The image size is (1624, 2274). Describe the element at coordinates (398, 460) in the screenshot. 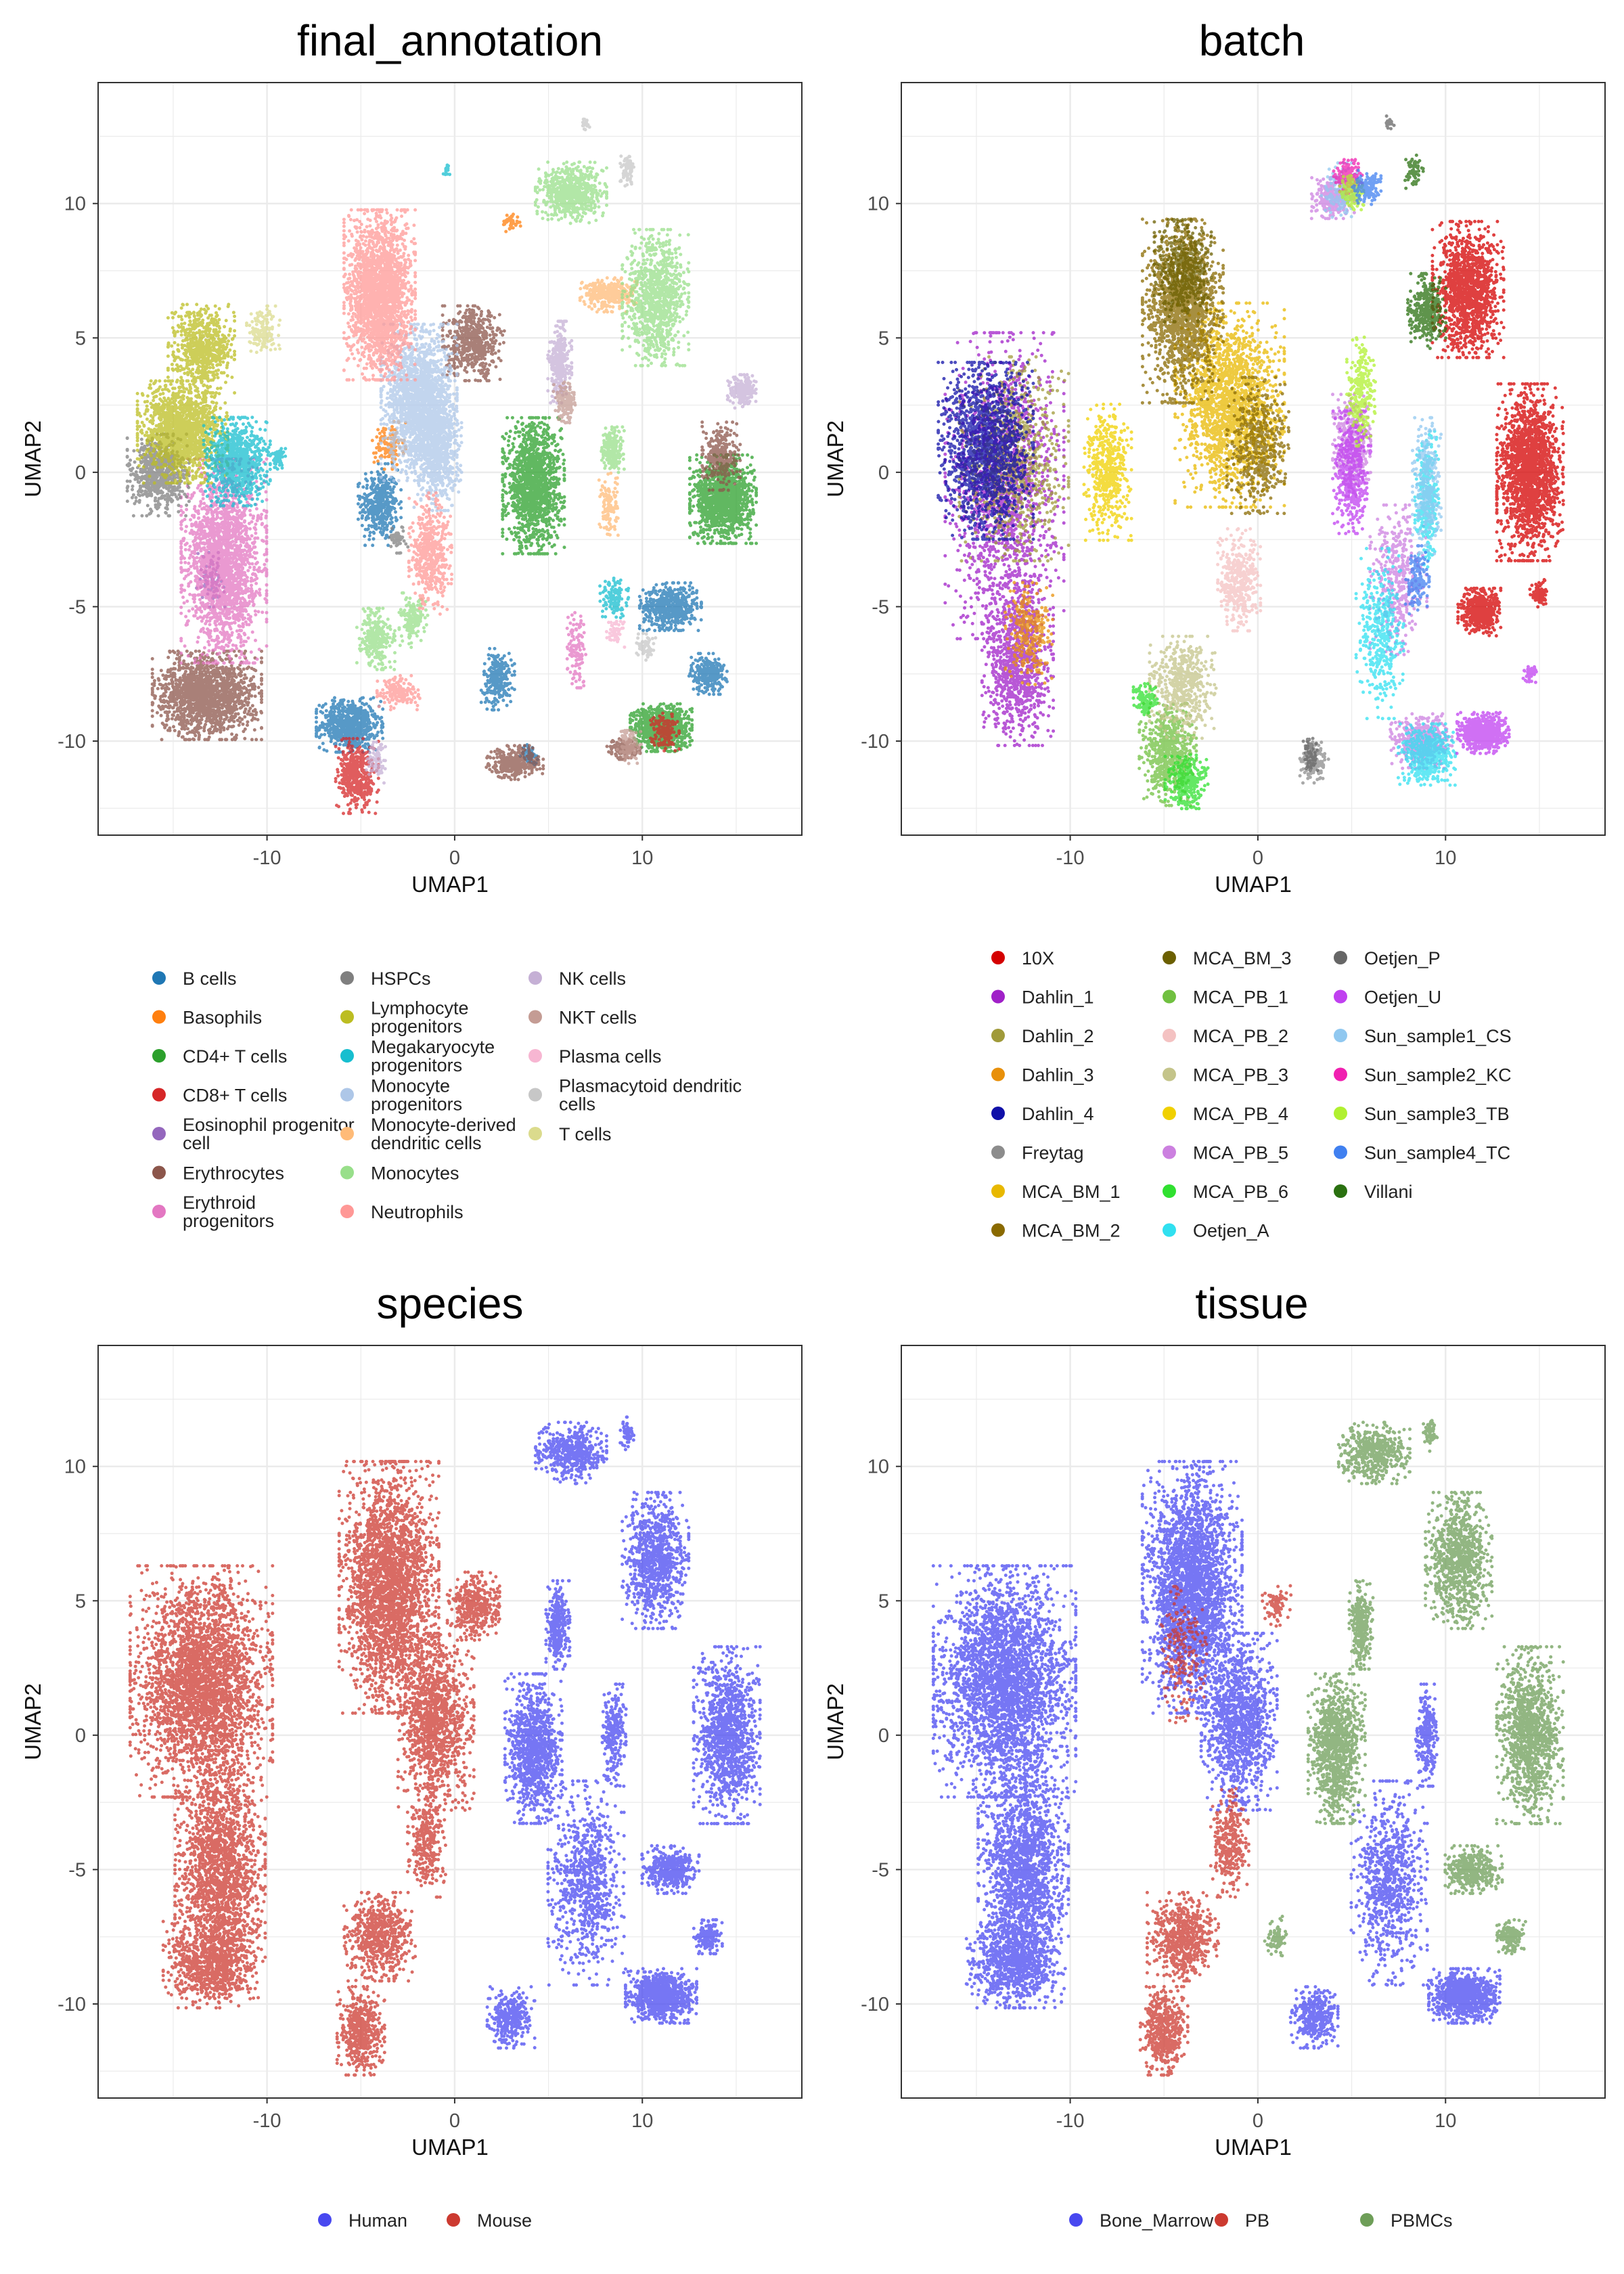

I see `series-points-neutrophils` at that location.